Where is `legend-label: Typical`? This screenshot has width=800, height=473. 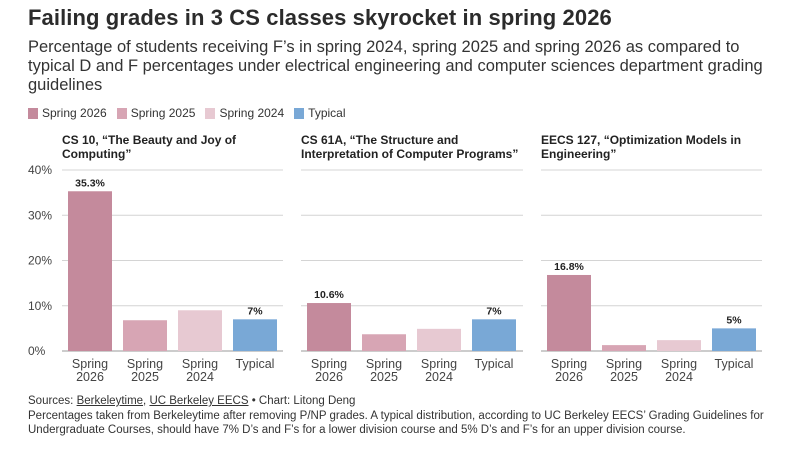 legend-label: Typical is located at coordinates (327, 113).